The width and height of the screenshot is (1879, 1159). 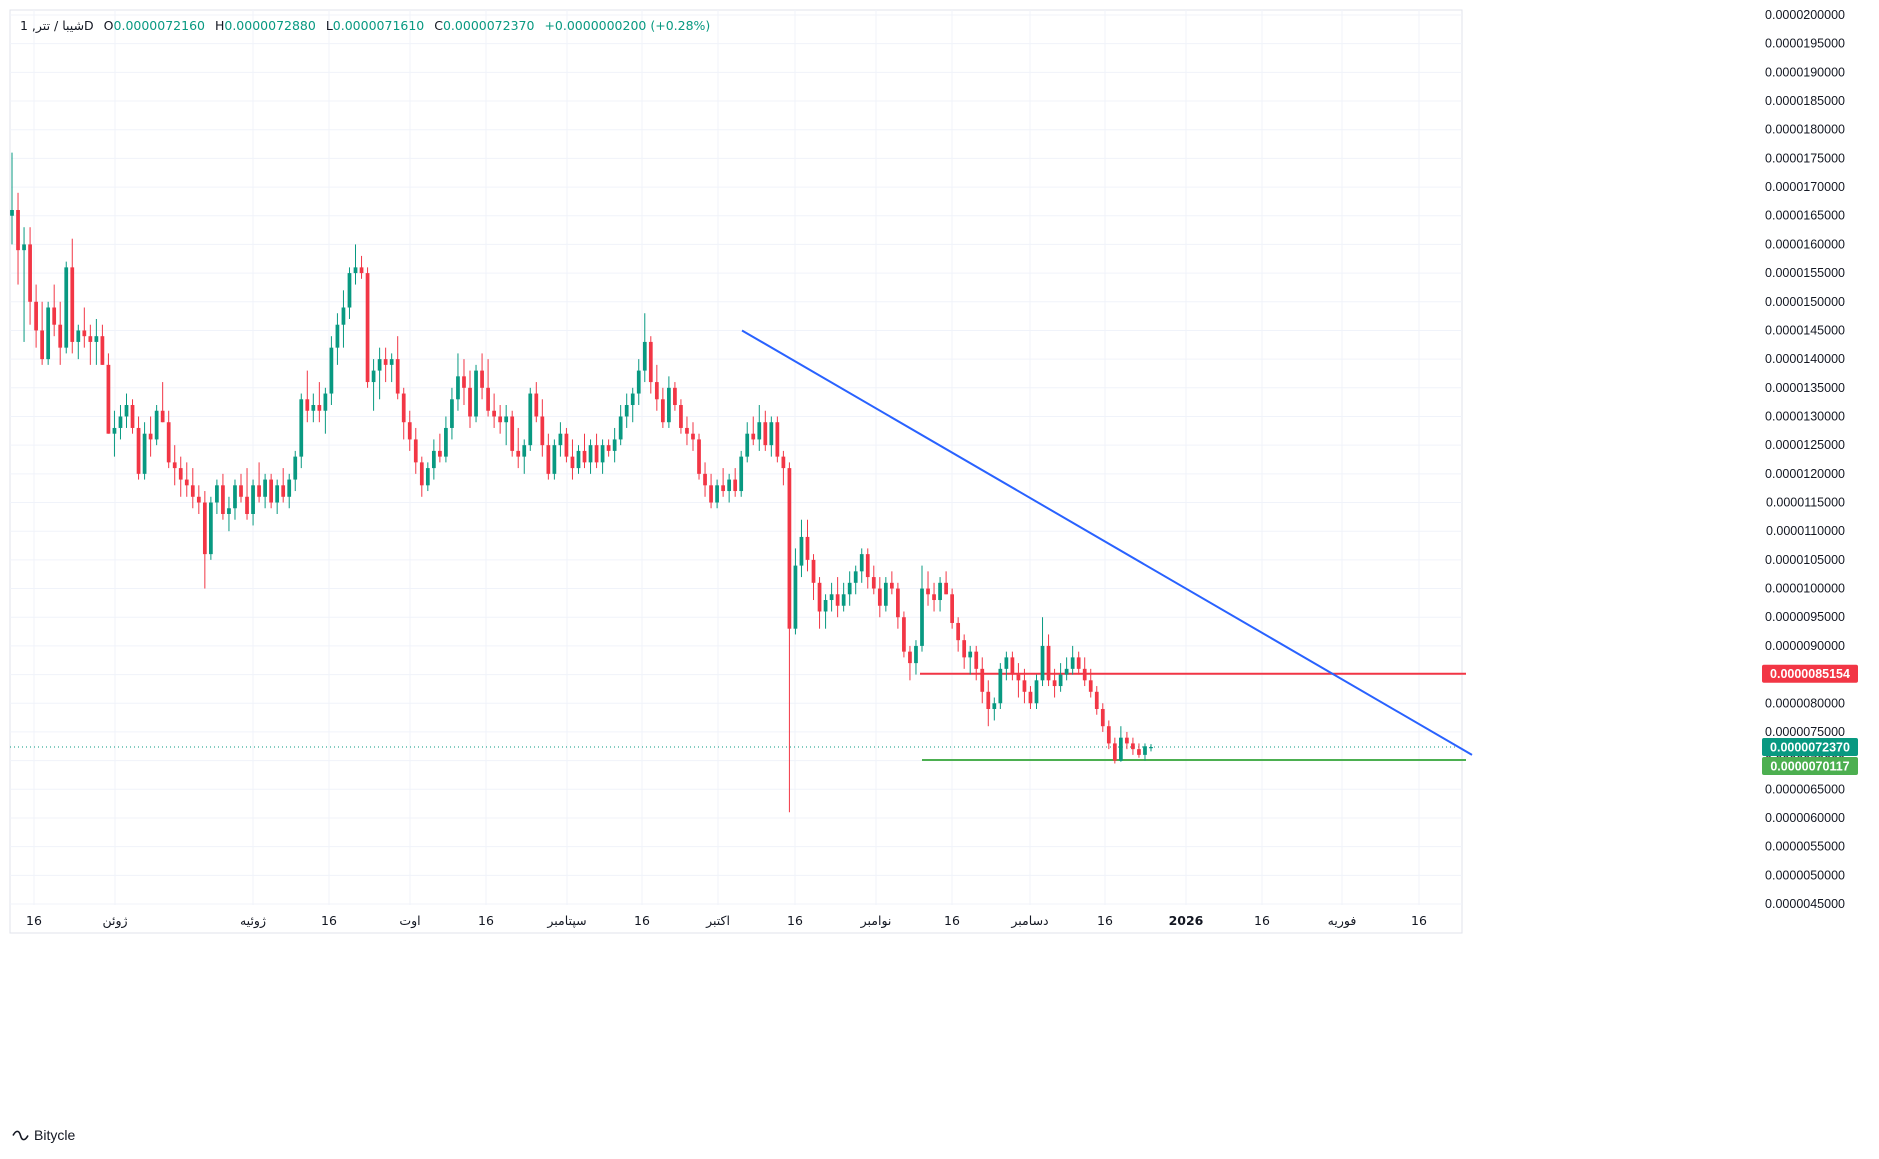 What do you see at coordinates (717, 921) in the screenshot?
I see `x-tick-label: اکتبر` at bounding box center [717, 921].